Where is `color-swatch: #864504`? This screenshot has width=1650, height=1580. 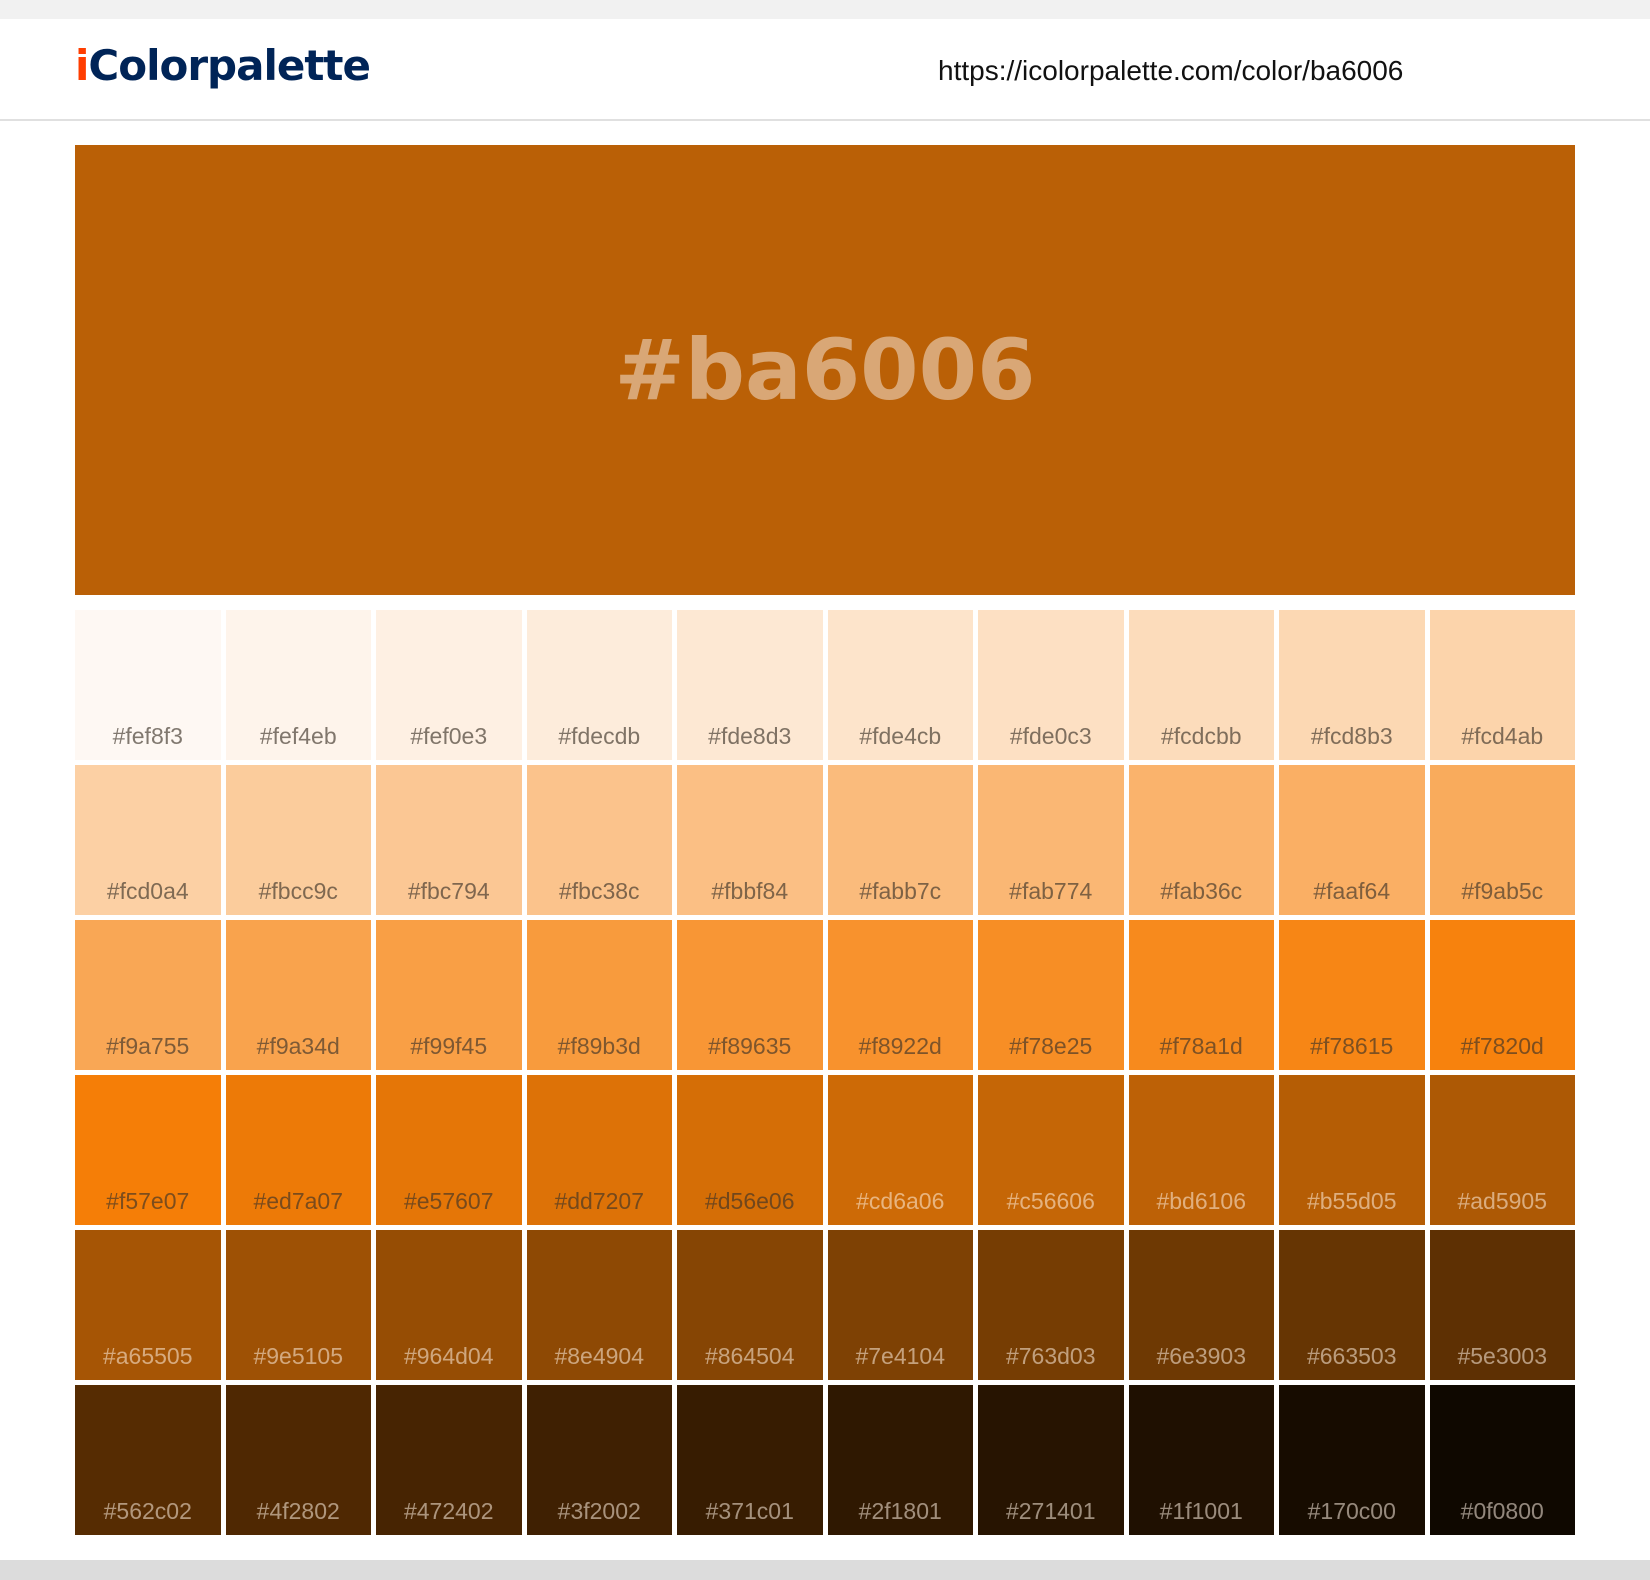 color-swatch: #864504 is located at coordinates (750, 1305).